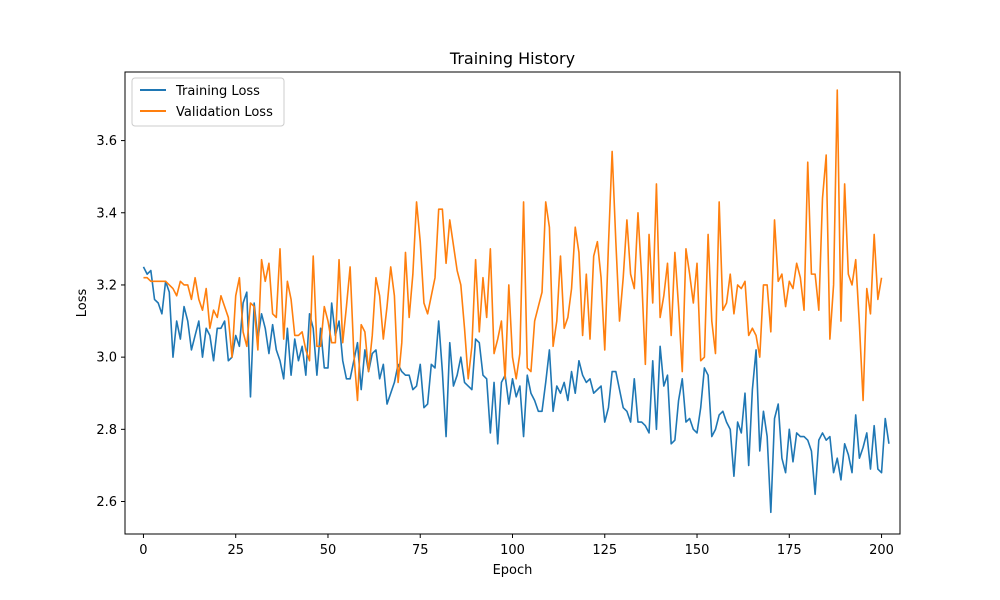 Image resolution: width=1000 pixels, height=600 pixels. What do you see at coordinates (106, 502) in the screenshot?
I see `y-tick-label: 2.6` at bounding box center [106, 502].